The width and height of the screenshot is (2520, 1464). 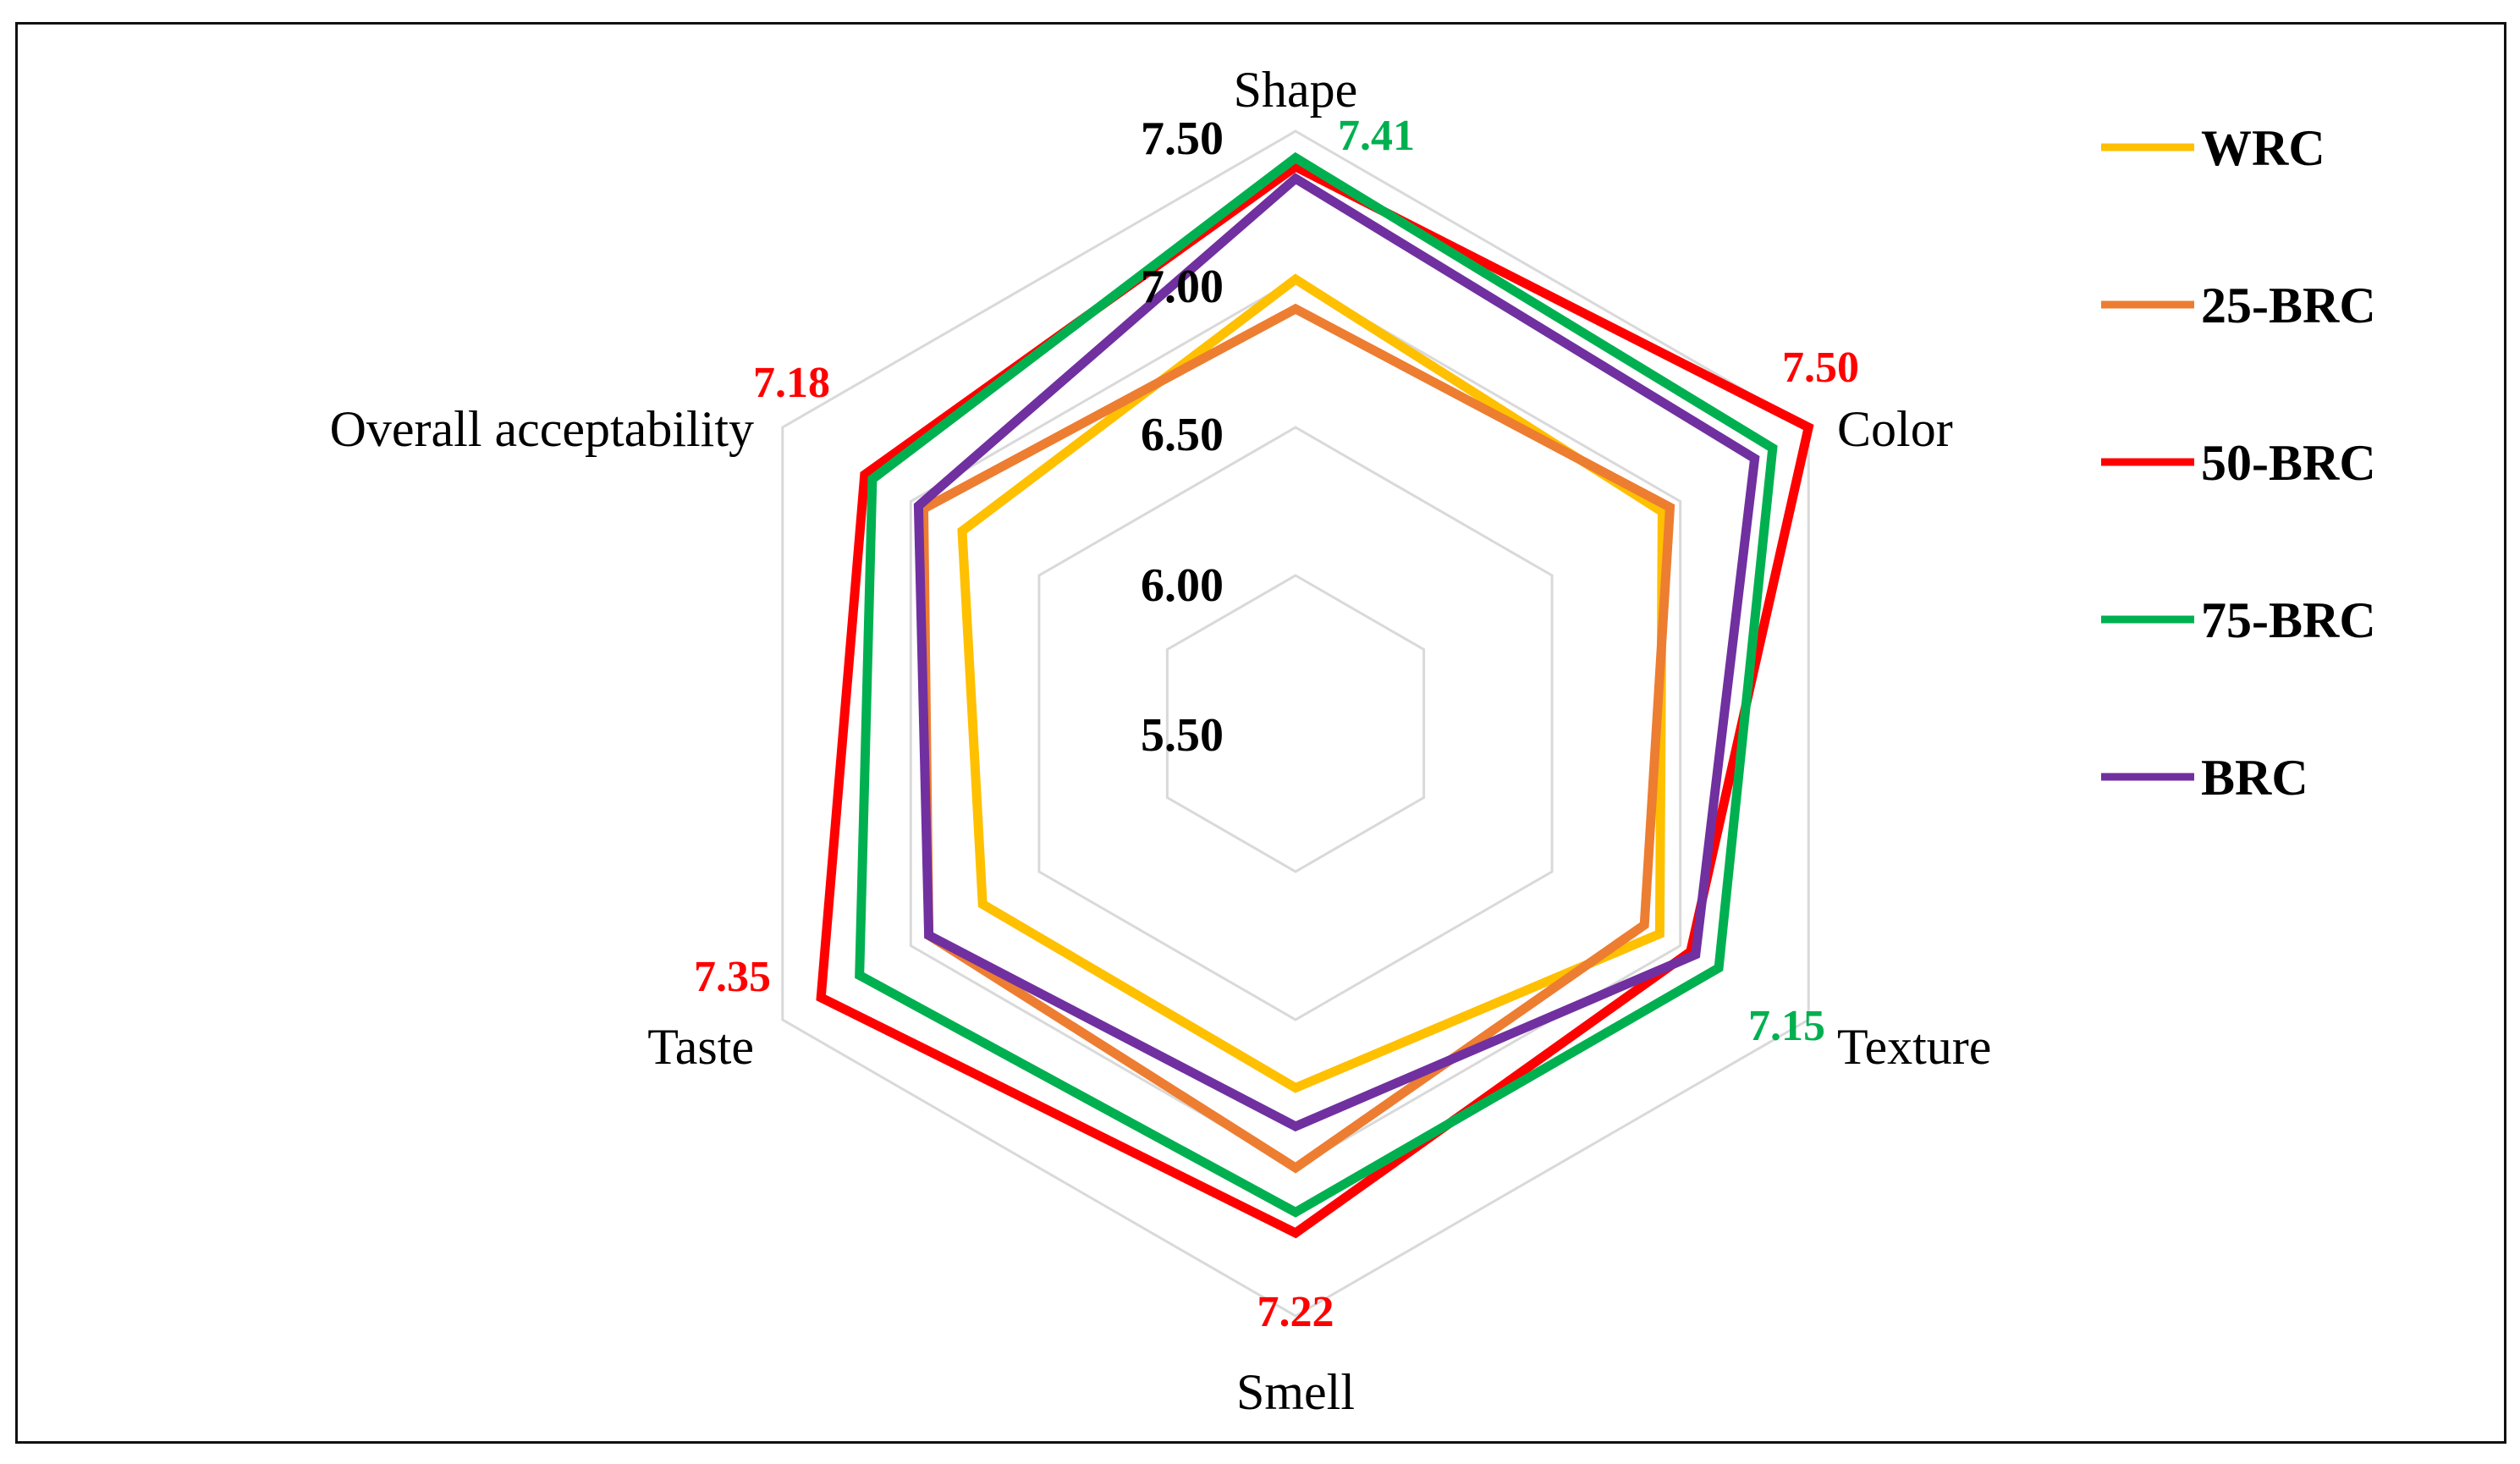 What do you see at coordinates (1295, 1312) in the screenshot?
I see `data-label-smell: 7.22` at bounding box center [1295, 1312].